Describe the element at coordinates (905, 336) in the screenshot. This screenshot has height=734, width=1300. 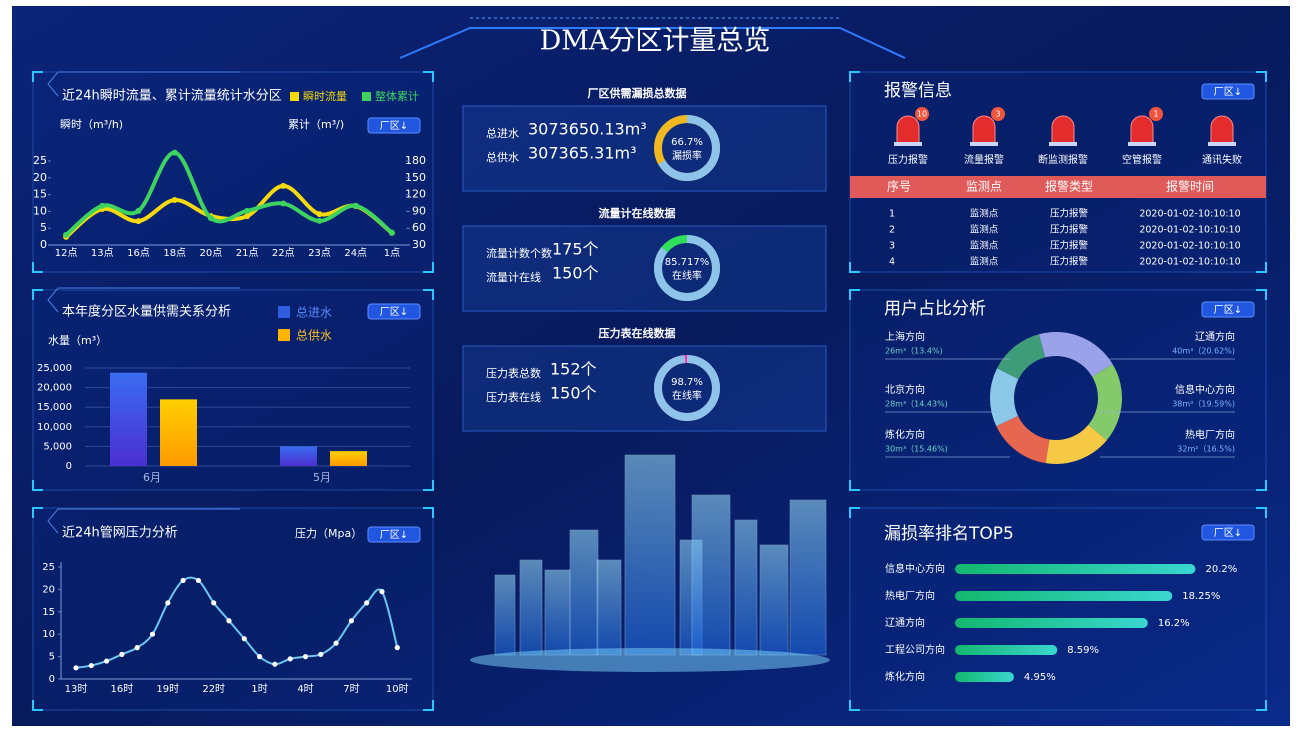
I see `segment-name: 上海方向` at that location.